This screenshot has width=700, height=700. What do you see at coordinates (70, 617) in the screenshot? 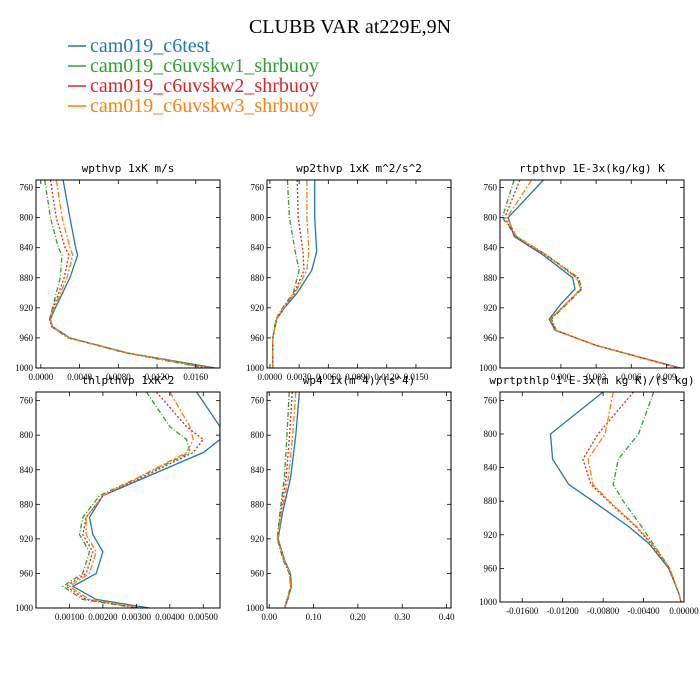
I see `x-tick-label: 0.00100` at bounding box center [70, 617].